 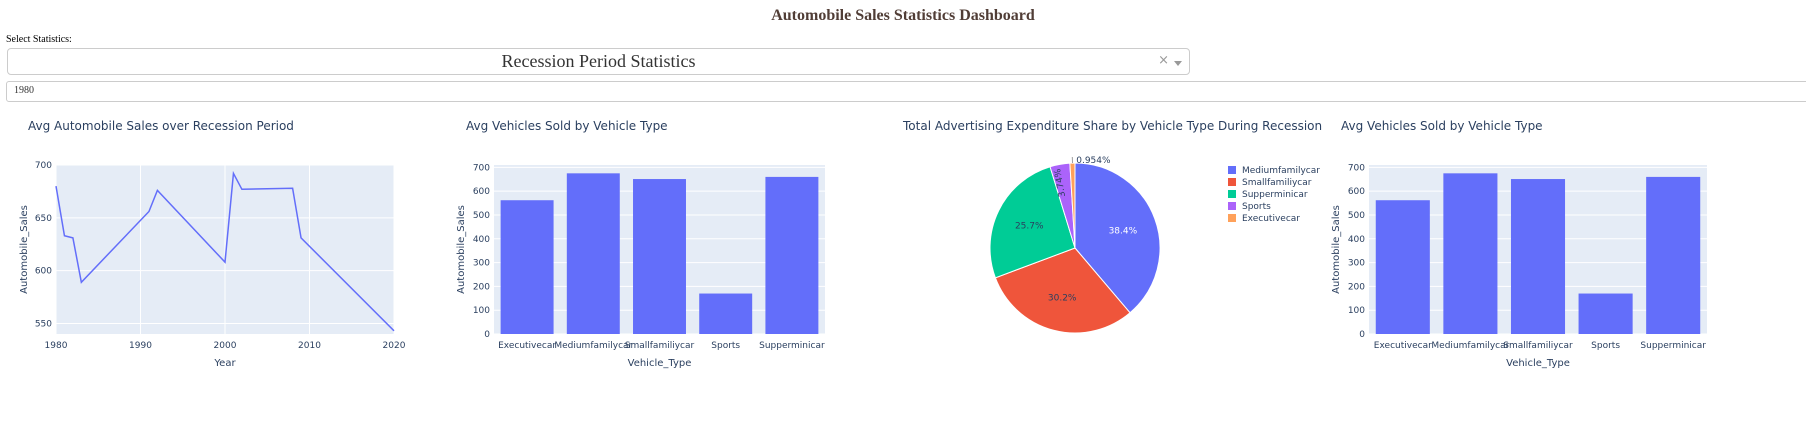 What do you see at coordinates (792, 346) in the screenshot?
I see `vehicles-by-type-bar-chart-x-tick-label: Supperminicar` at bounding box center [792, 346].